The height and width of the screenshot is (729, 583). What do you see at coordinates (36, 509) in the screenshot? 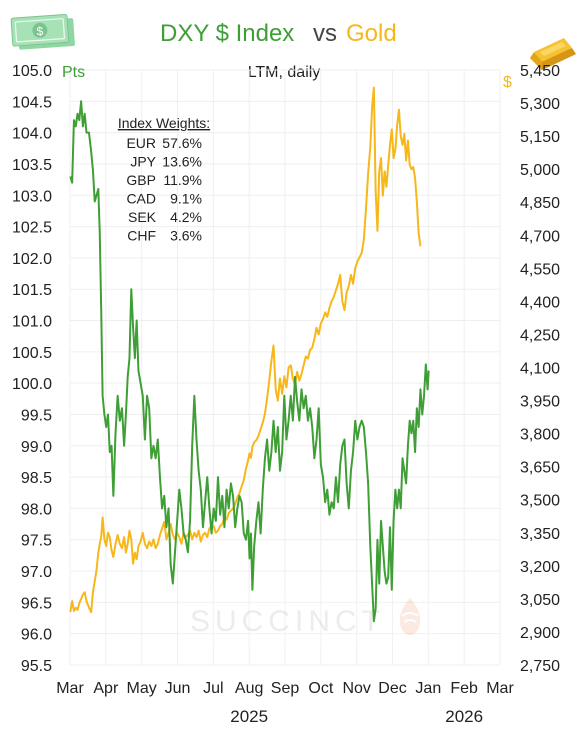
I see `left-tick-label: 98.0` at bounding box center [36, 509].